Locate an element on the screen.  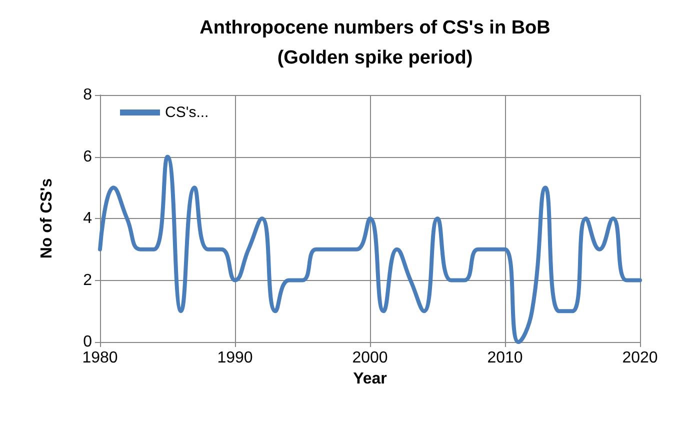
y-tick-label: 0 is located at coordinates (87, 342).